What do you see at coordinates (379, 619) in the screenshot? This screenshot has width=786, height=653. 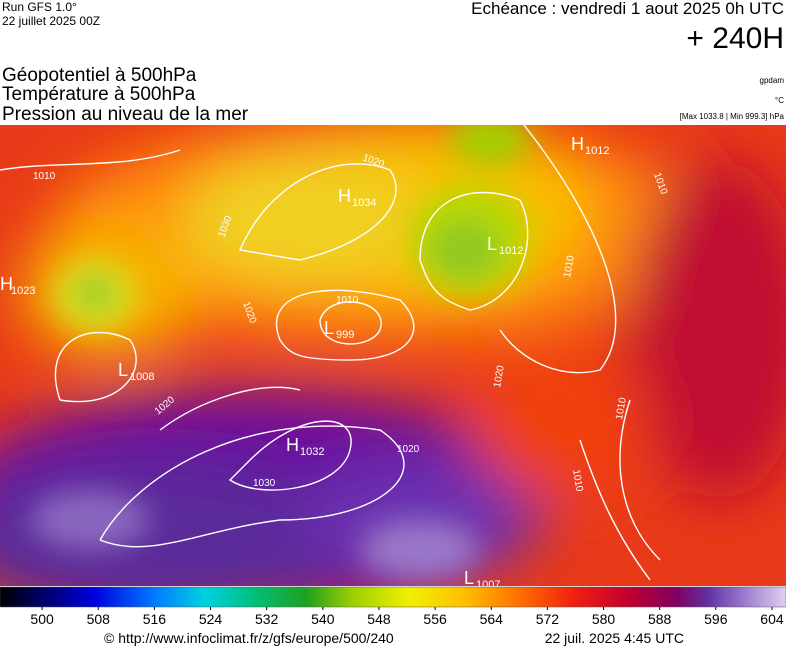 I see `colorbar-tick-label: 548` at bounding box center [379, 619].